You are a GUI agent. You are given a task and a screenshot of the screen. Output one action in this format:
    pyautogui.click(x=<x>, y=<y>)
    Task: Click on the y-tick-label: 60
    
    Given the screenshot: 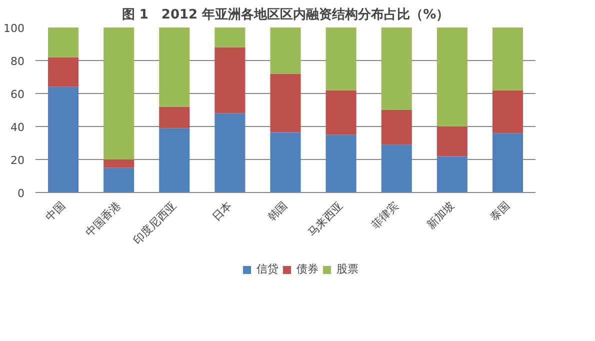 What is the action you would take?
    pyautogui.click(x=17, y=94)
    